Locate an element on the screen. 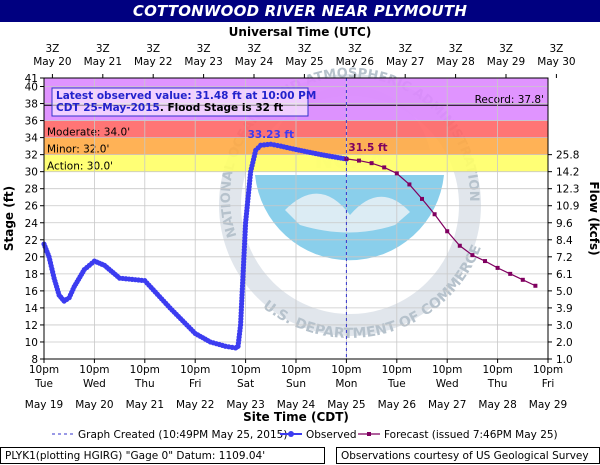 The width and height of the screenshot is (600, 465). utc-axis-title: Universal Time (UTC) is located at coordinates (300, 32).